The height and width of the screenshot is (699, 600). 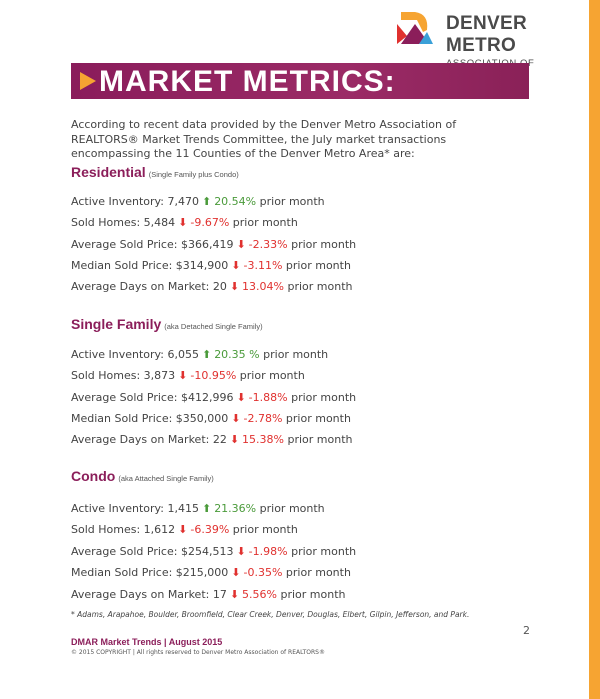 What do you see at coordinates (486, 34) in the screenshot?
I see `org-title: DENVER METRO` at bounding box center [486, 34].